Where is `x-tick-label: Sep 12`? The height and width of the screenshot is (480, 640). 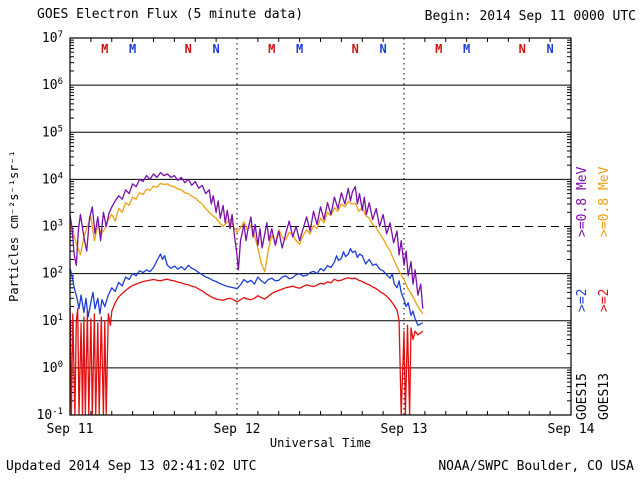
x-tick-label: Sep 12 is located at coordinates (237, 429).